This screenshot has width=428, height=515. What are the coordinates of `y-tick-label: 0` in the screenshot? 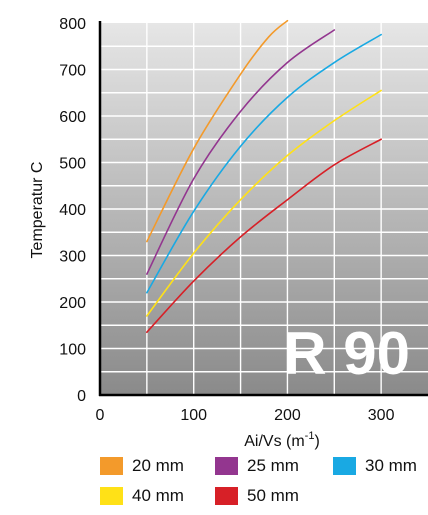 It's located at (81, 396).